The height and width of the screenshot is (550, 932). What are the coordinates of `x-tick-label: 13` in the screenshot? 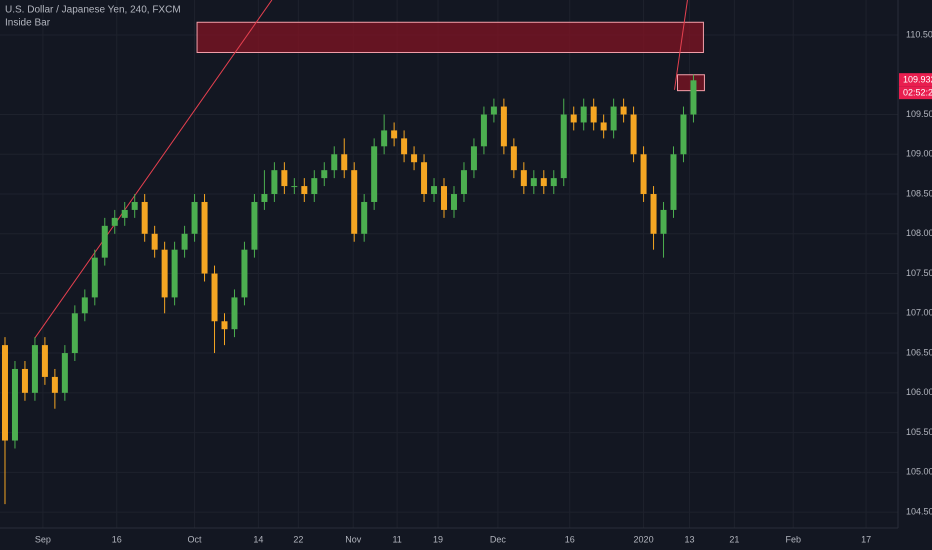 It's located at (689, 539).